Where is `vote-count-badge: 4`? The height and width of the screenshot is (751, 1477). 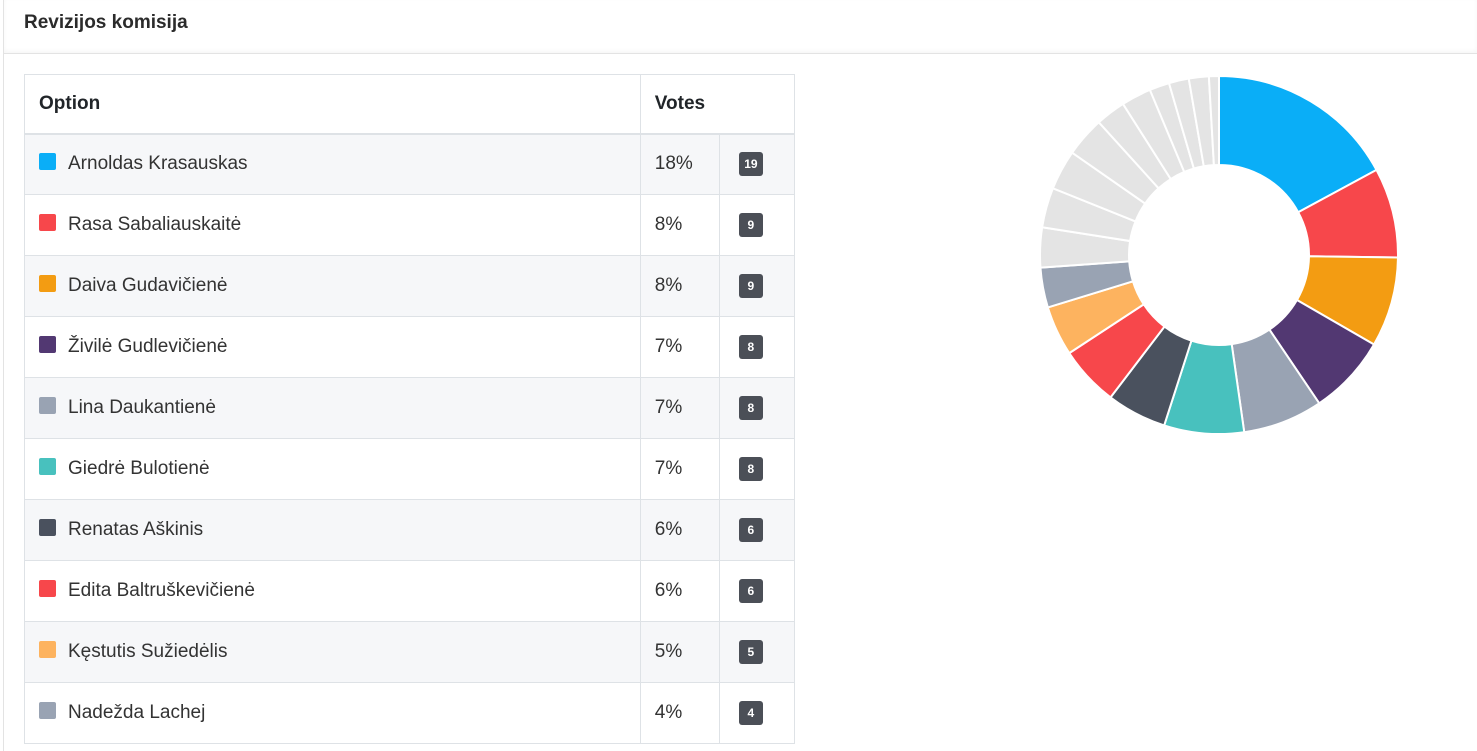 vote-count-badge: 4 is located at coordinates (750, 713).